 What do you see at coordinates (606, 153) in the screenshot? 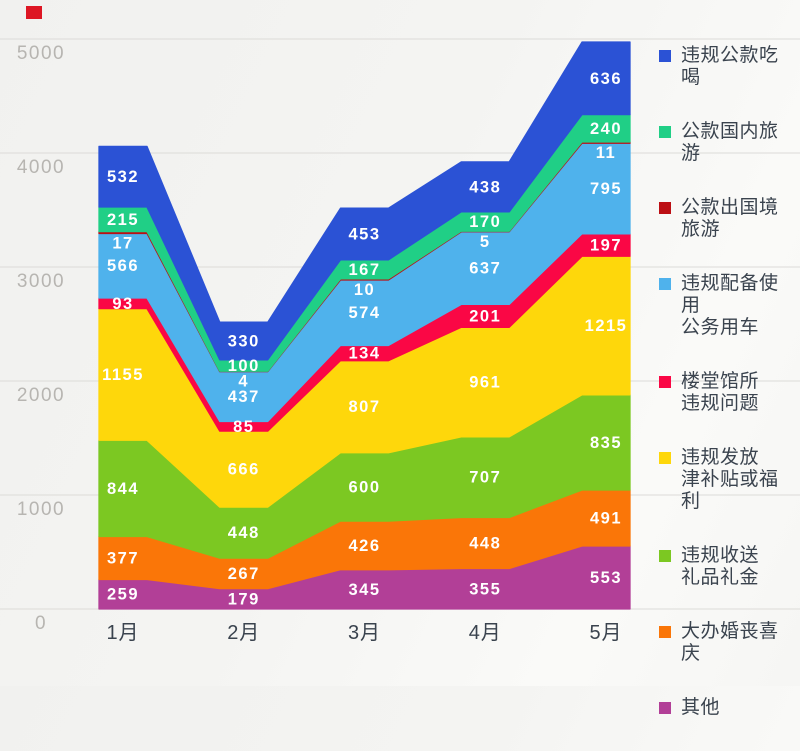
I see `value-label: 11` at bounding box center [606, 153].